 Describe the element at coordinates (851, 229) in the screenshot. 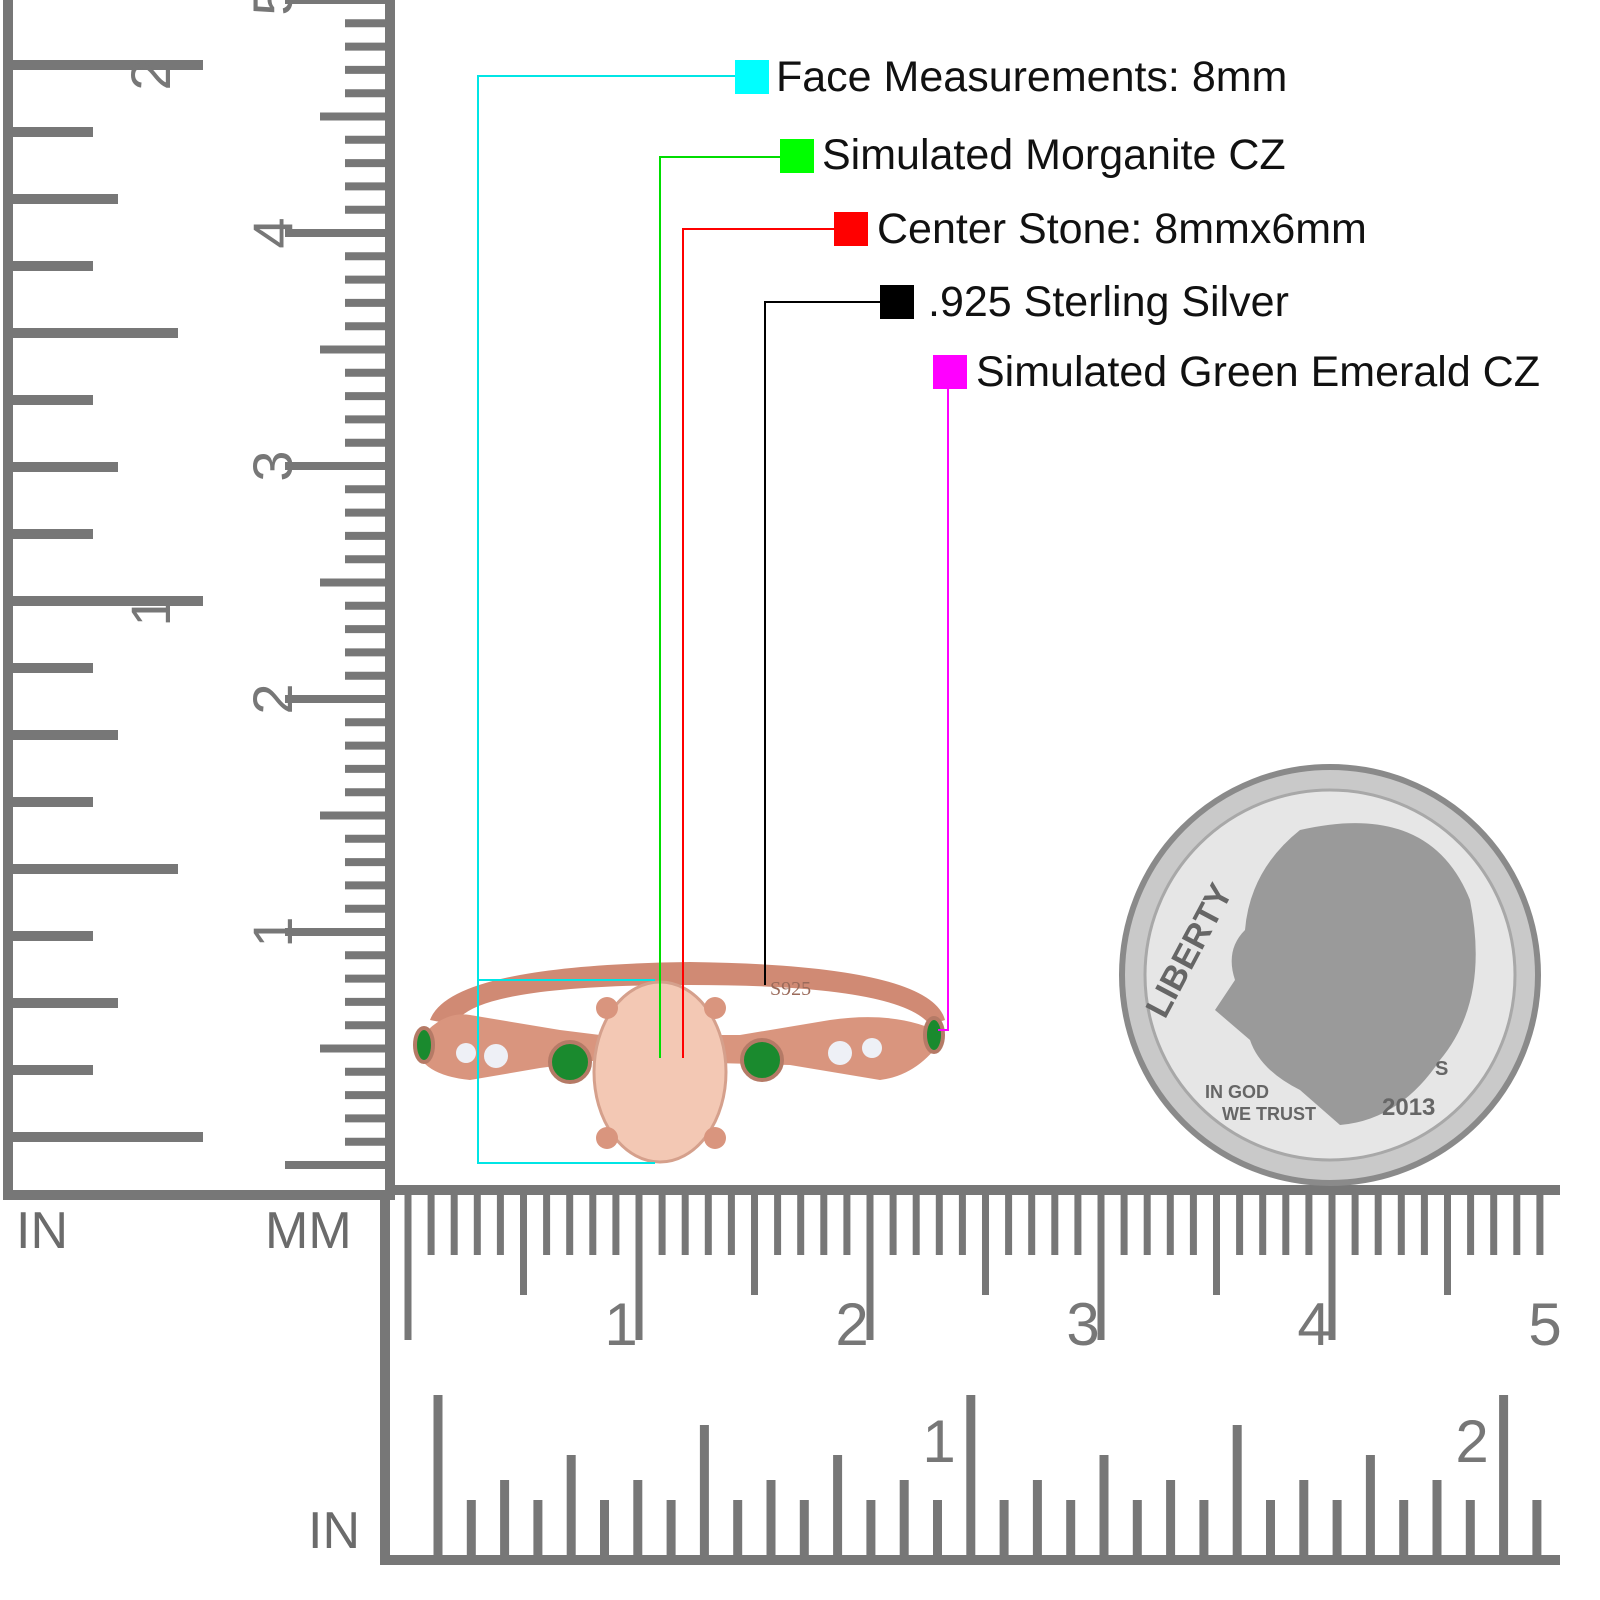

I see `red-swatch` at that location.